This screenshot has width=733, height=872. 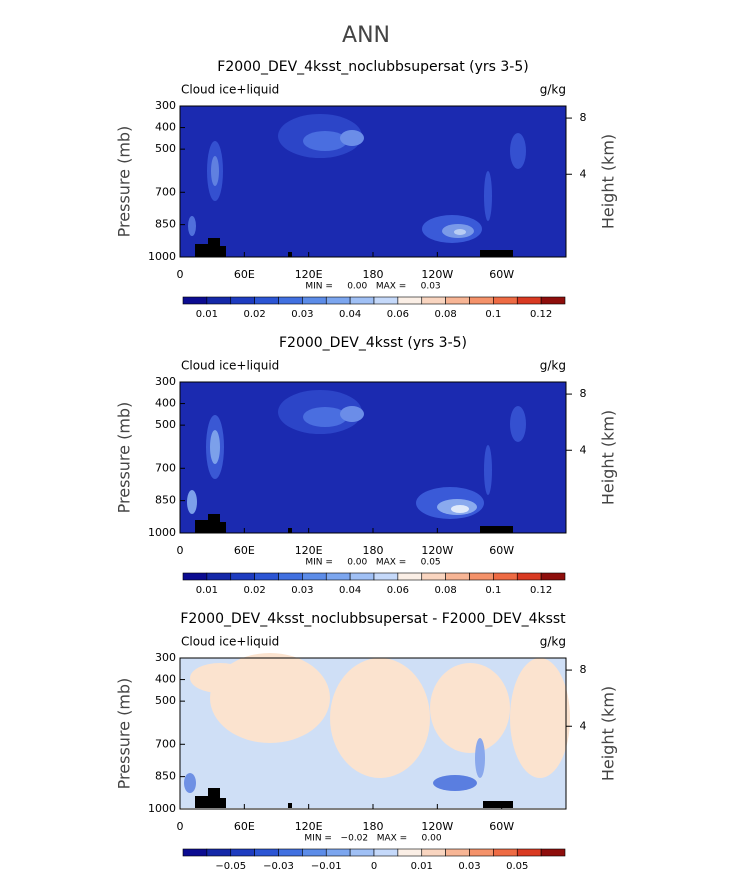 I want to click on colorbar-label: 0.08, so click(x=445, y=590).